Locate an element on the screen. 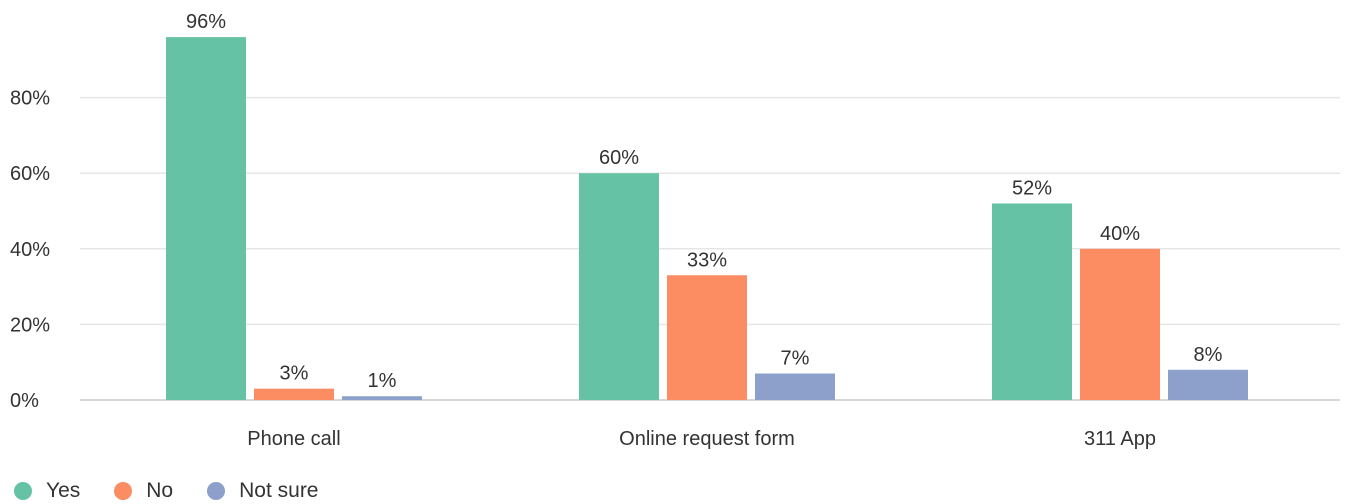 Image resolution: width=1356 pixels, height=504 pixels. data-label: 7% is located at coordinates (795, 359).